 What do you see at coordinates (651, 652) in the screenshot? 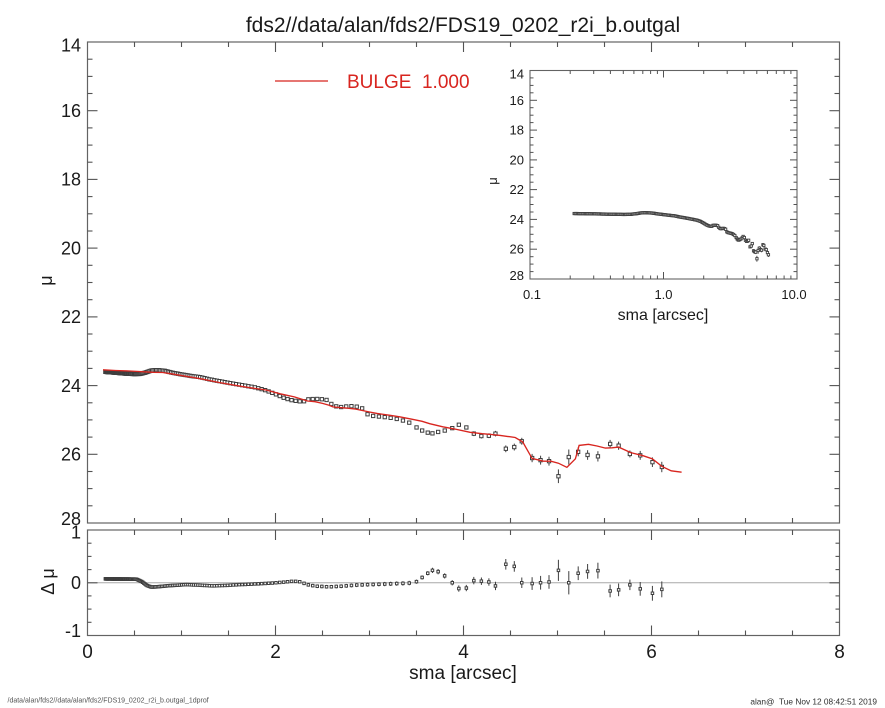
I see `svg-text: 6` at bounding box center [651, 652].